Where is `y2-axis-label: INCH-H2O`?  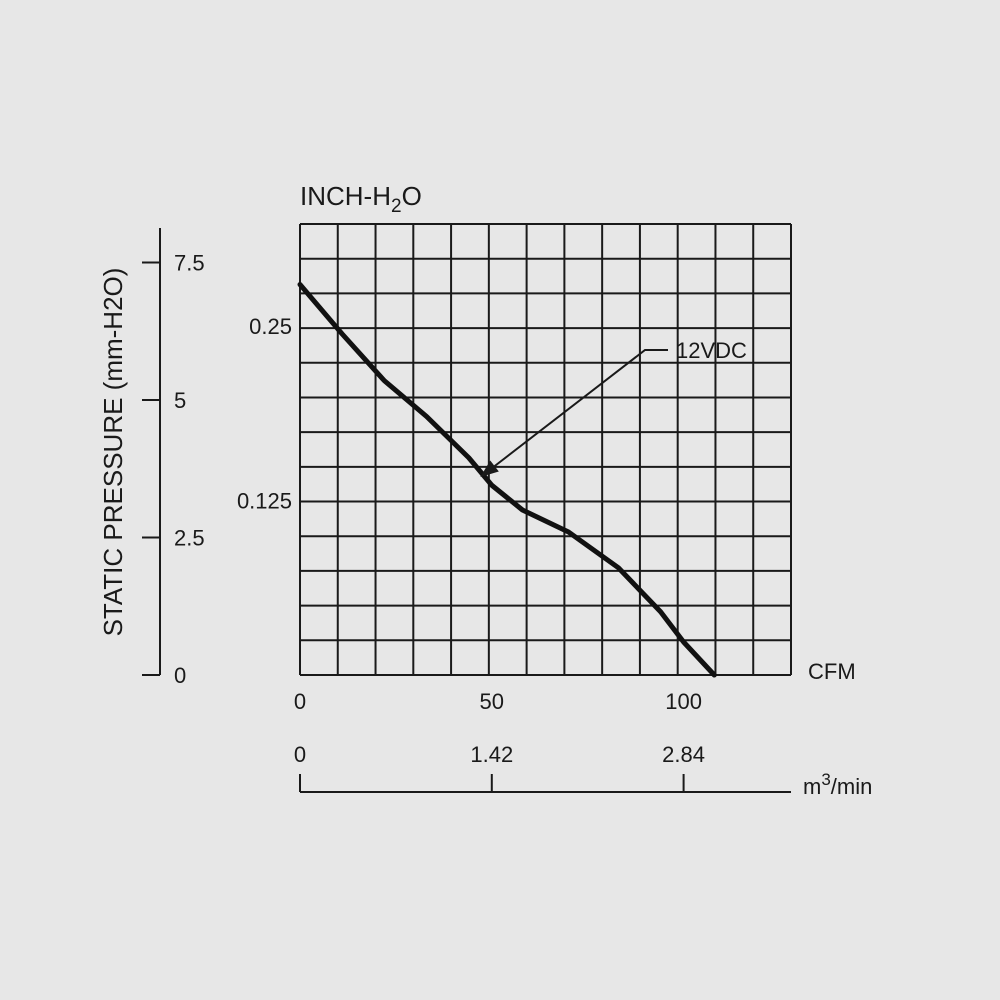 y2-axis-label: INCH-H2O is located at coordinates (361, 199).